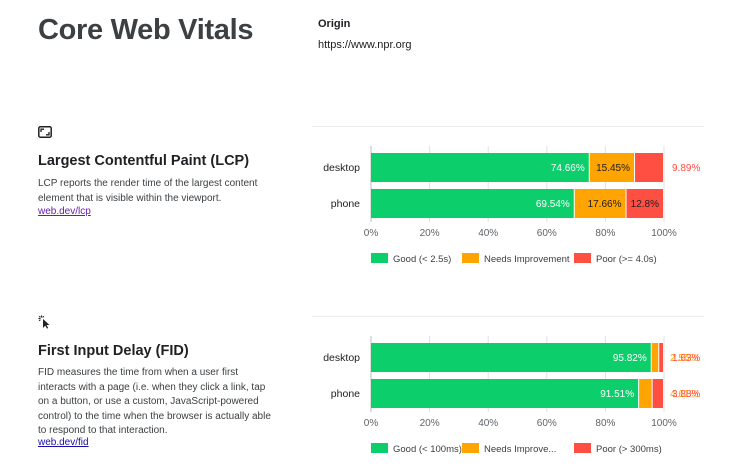 The width and height of the screenshot is (740, 469). What do you see at coordinates (341, 168) in the screenshot?
I see `lcp-category-label: desktop` at bounding box center [341, 168].